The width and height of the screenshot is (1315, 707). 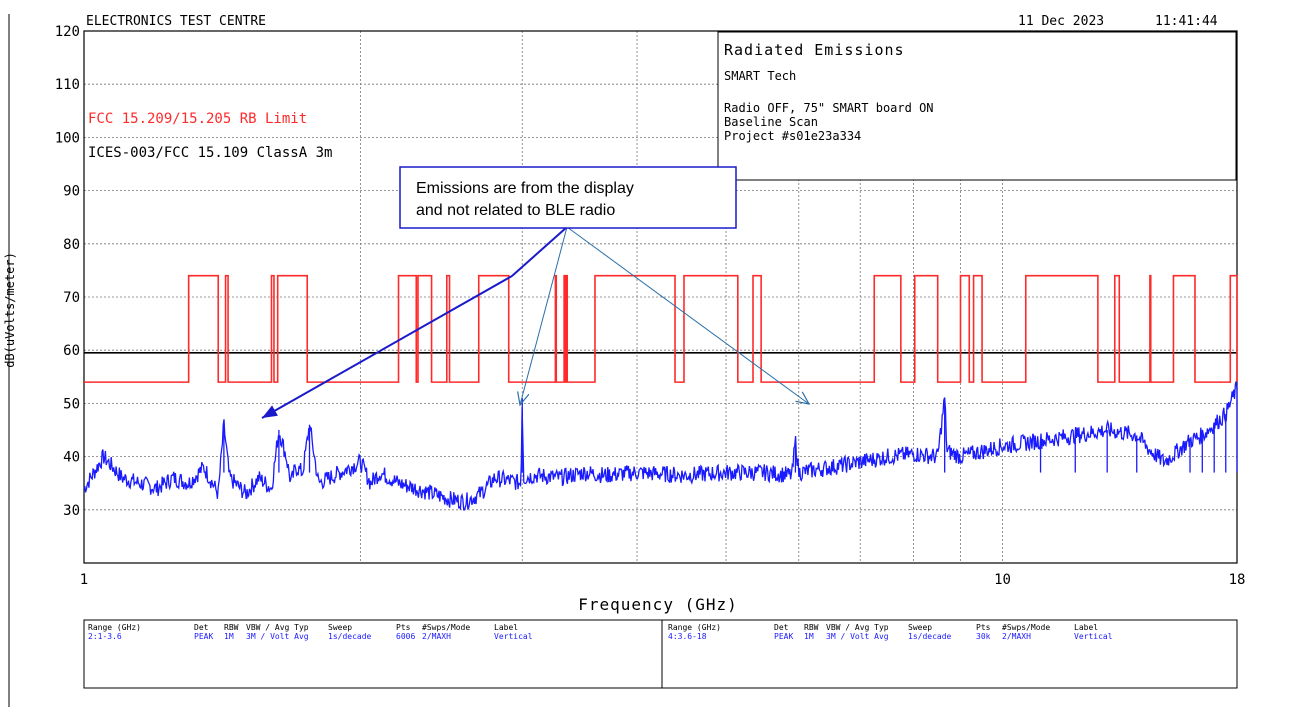 What do you see at coordinates (1186, 21) in the screenshot?
I see `test-time: 11:41:44` at bounding box center [1186, 21].